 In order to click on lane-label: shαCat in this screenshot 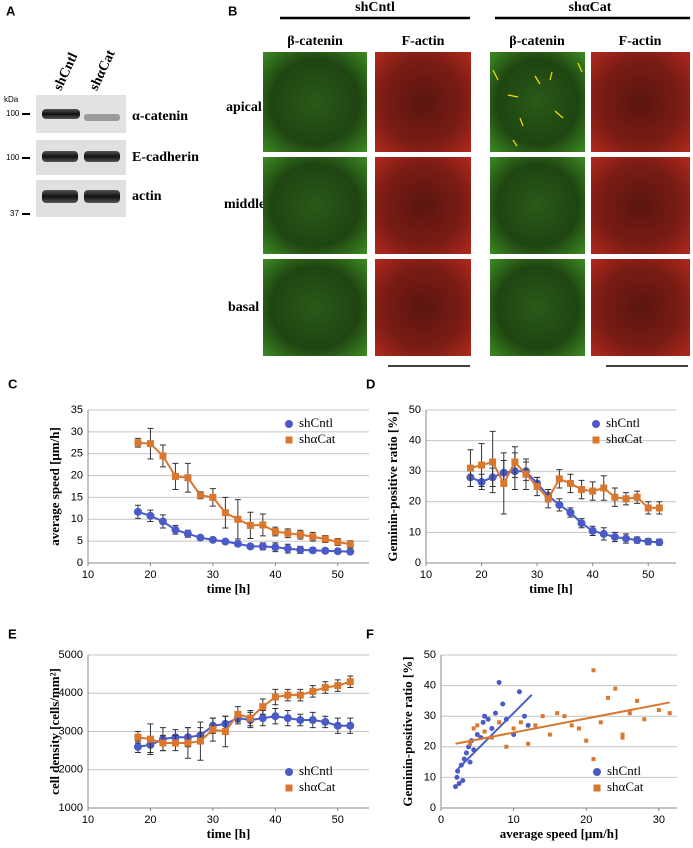, I will do `click(103, 70)`.